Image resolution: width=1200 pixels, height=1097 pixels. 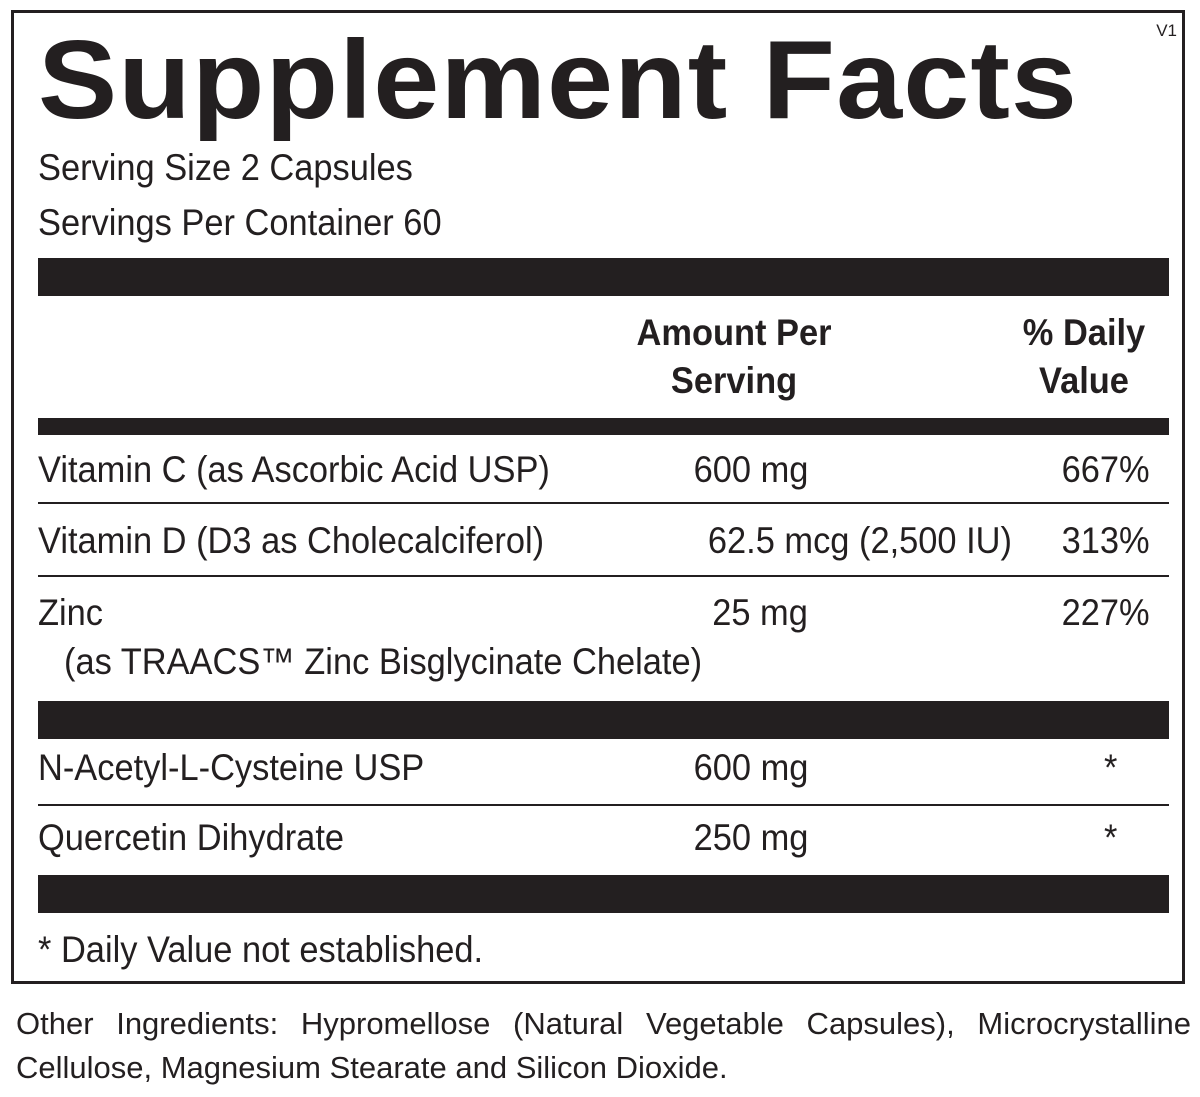 I want to click on ingredient-amount: 250 mg, so click(x=750, y=837).